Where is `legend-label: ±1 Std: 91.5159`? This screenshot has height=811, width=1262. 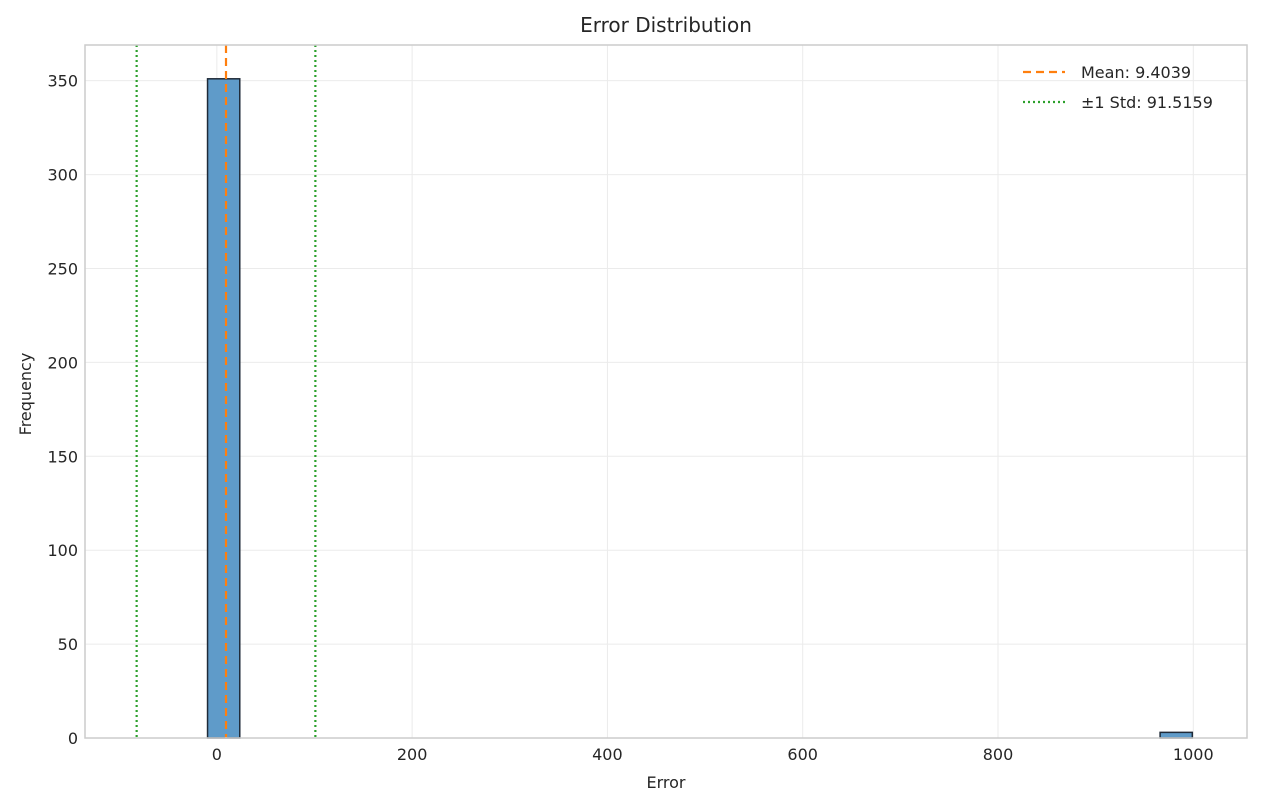 legend-label: ±1 Std: 91.5159 is located at coordinates (1147, 102).